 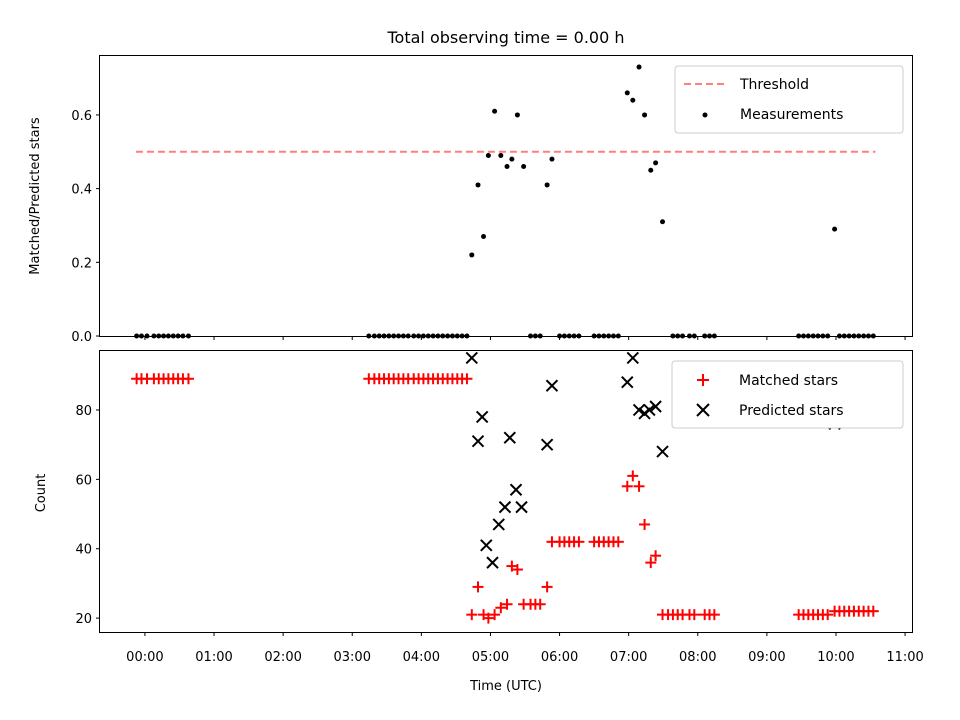 What do you see at coordinates (81, 190) in the screenshot?
I see `top-y-tick-label: 0.4` at bounding box center [81, 190].